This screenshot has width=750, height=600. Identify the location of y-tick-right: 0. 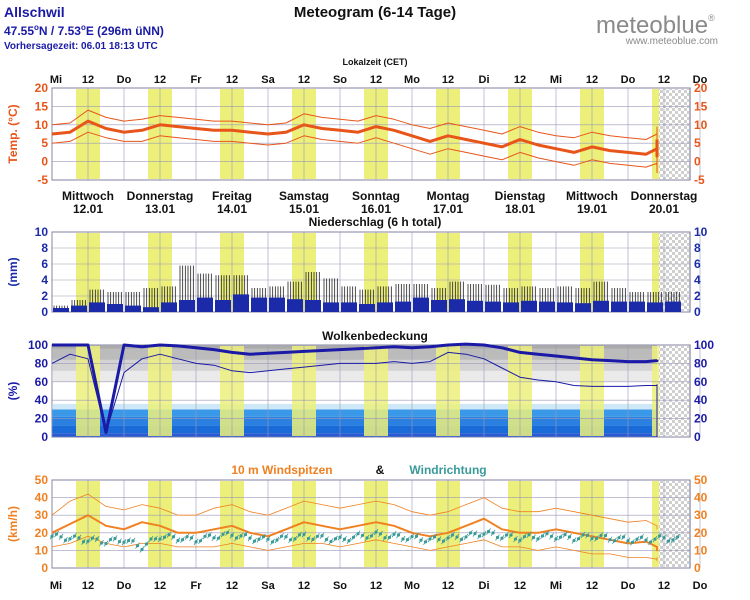
(697, 162).